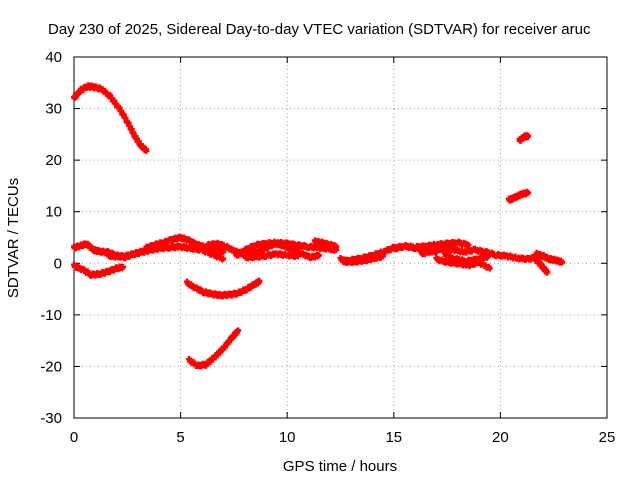 The width and height of the screenshot is (640, 480). Describe the element at coordinates (51, 366) in the screenshot. I see `y-tick-label: -20` at that location.